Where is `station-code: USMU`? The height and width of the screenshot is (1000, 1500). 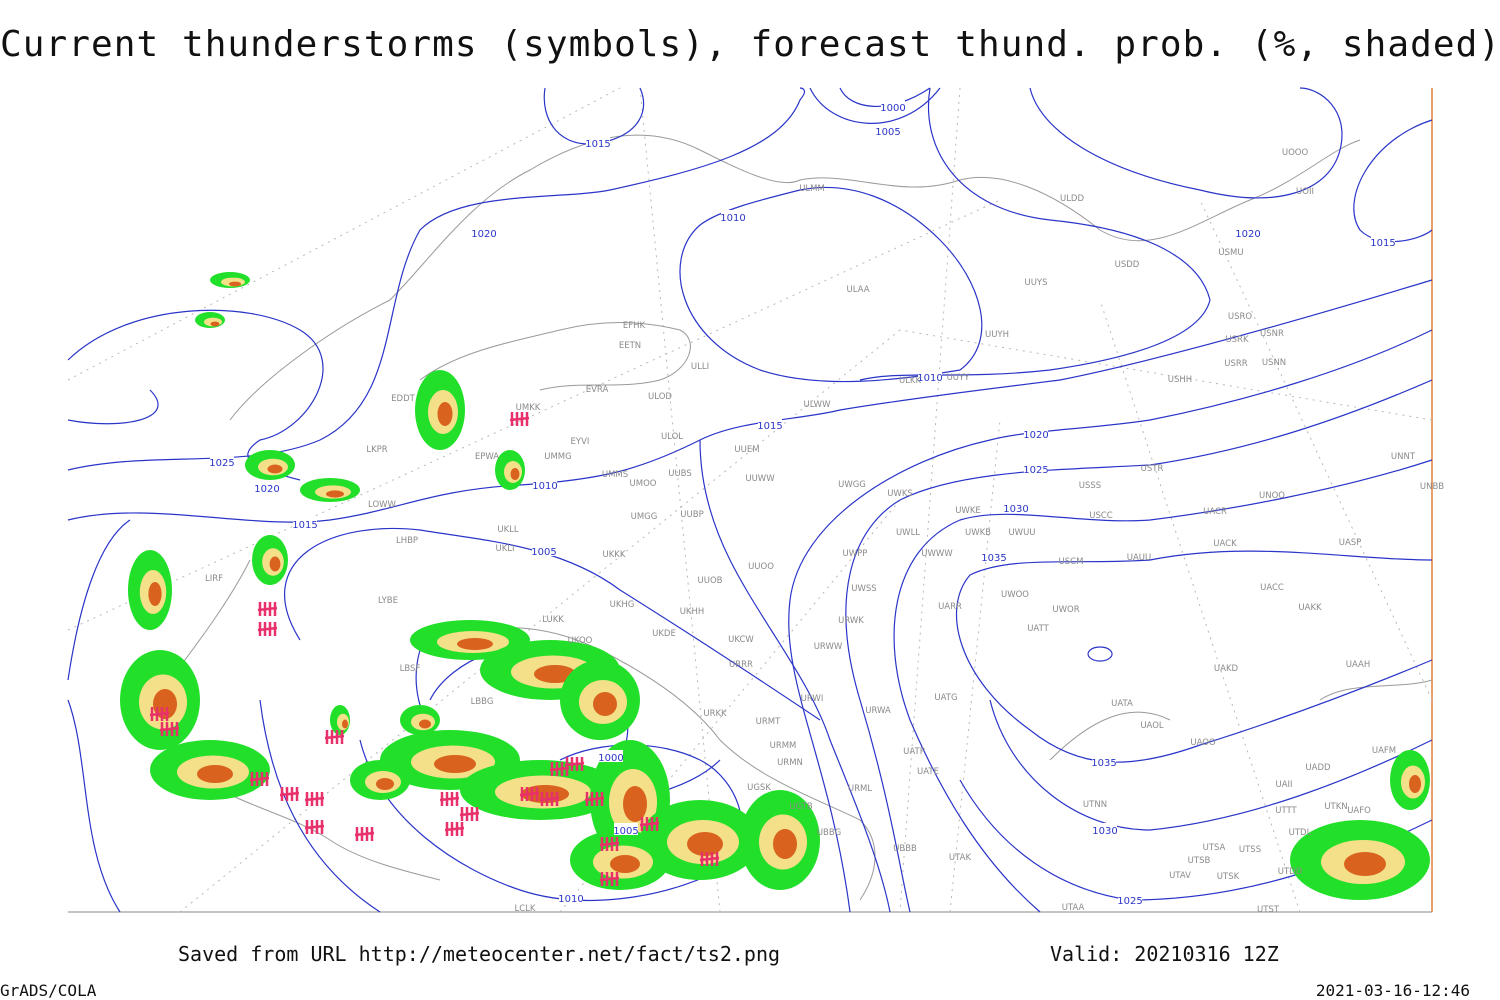 station-code: USMU is located at coordinates (1230, 253).